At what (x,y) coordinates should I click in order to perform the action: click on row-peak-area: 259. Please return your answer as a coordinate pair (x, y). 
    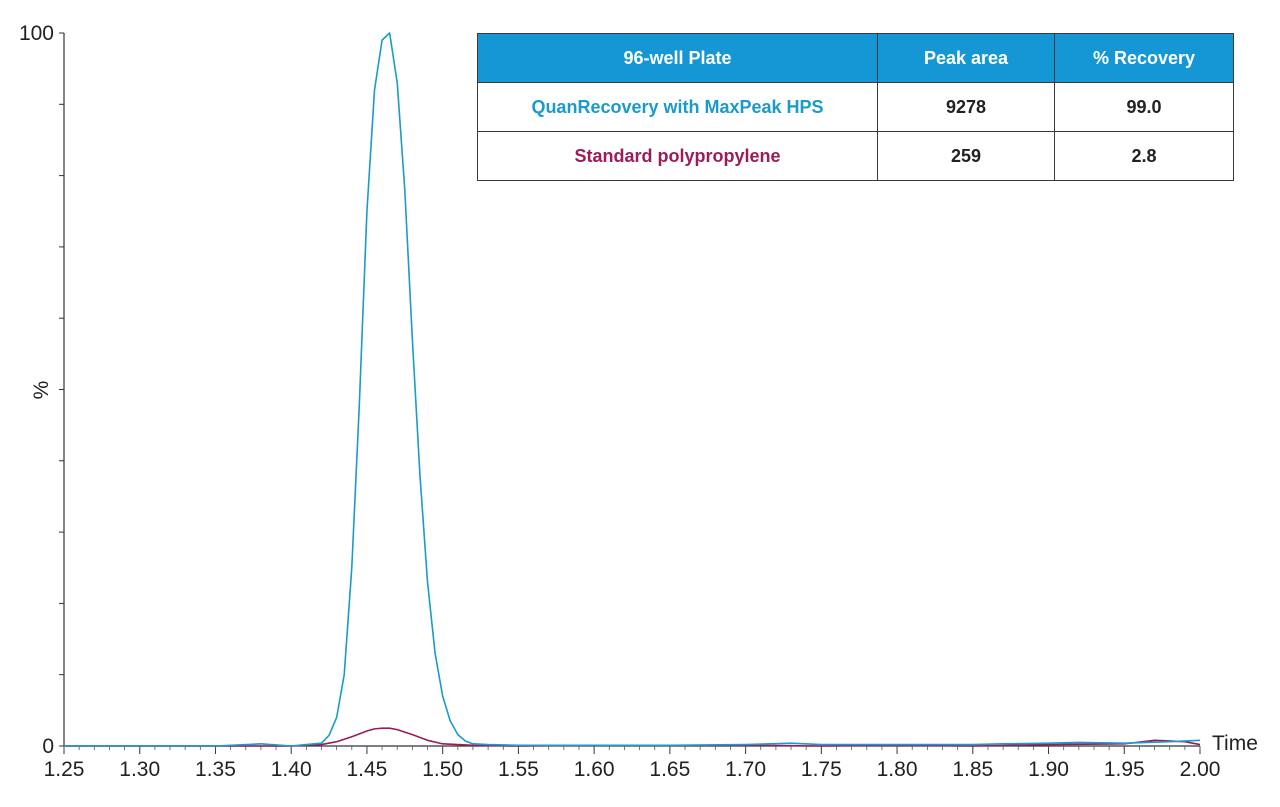
    Looking at the image, I should click on (966, 156).